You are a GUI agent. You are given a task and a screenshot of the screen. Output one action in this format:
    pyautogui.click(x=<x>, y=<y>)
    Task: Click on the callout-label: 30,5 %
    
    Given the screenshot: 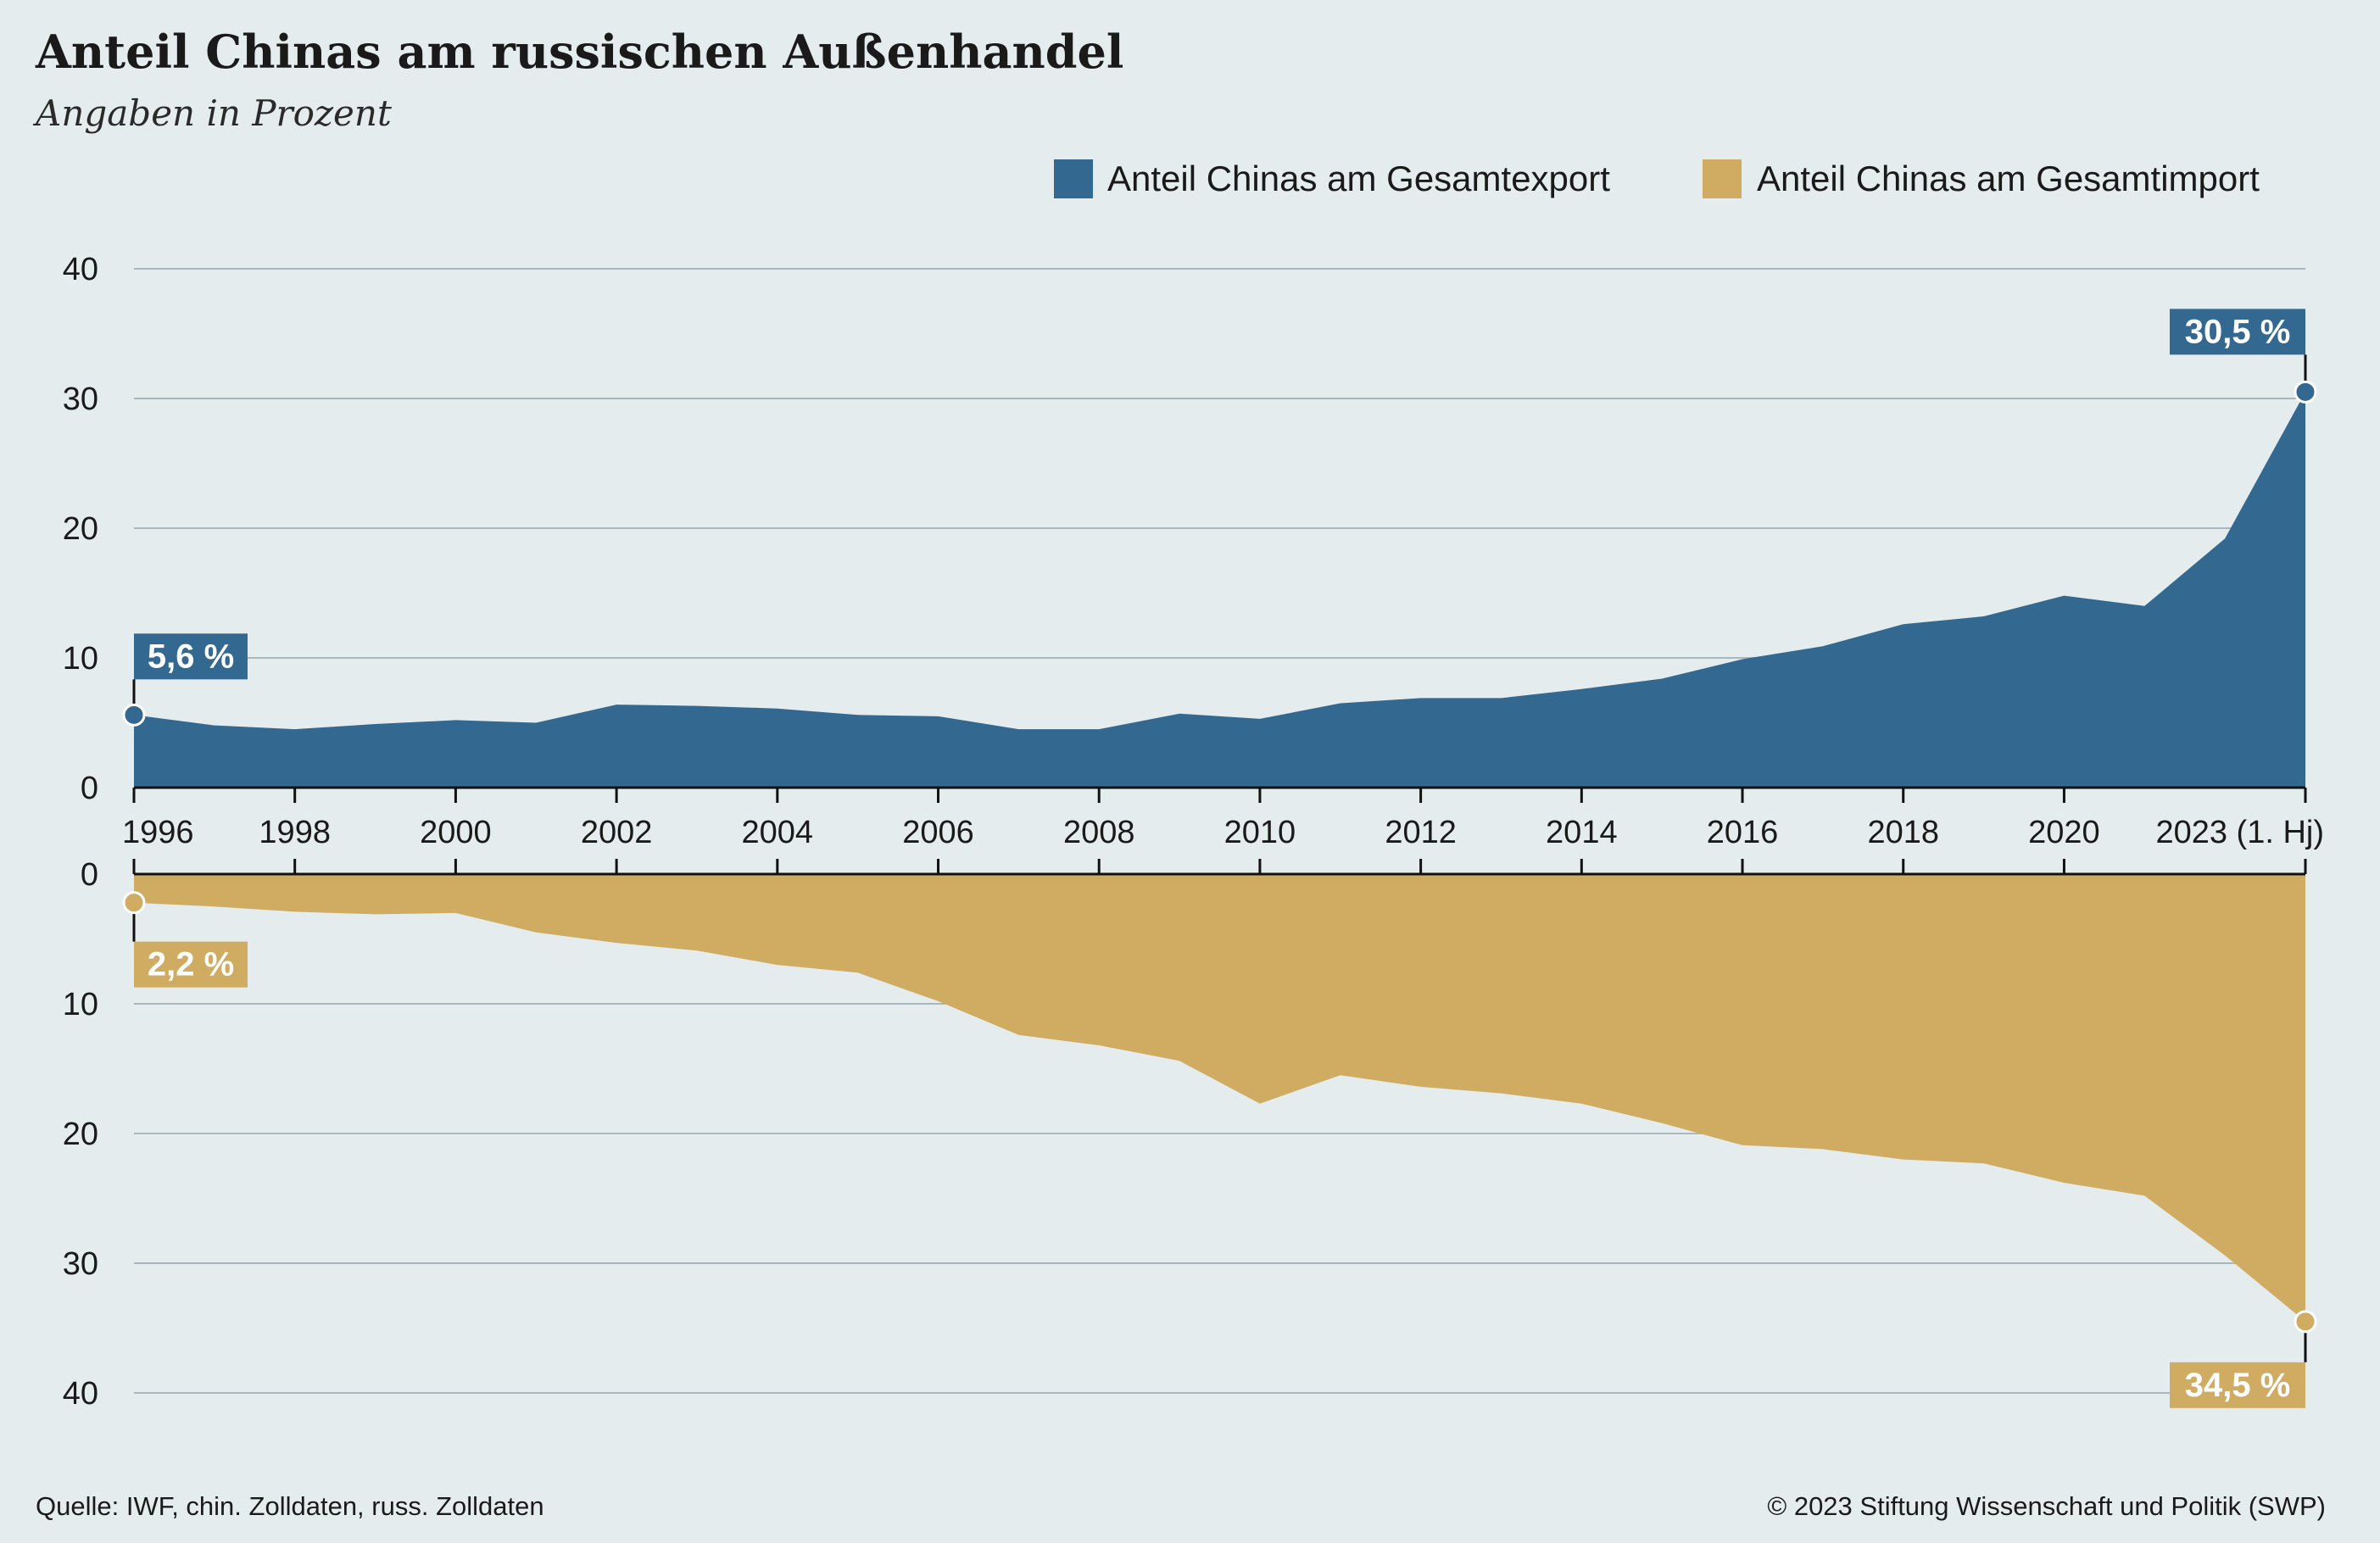 What is the action you would take?
    pyautogui.click(x=2238, y=331)
    